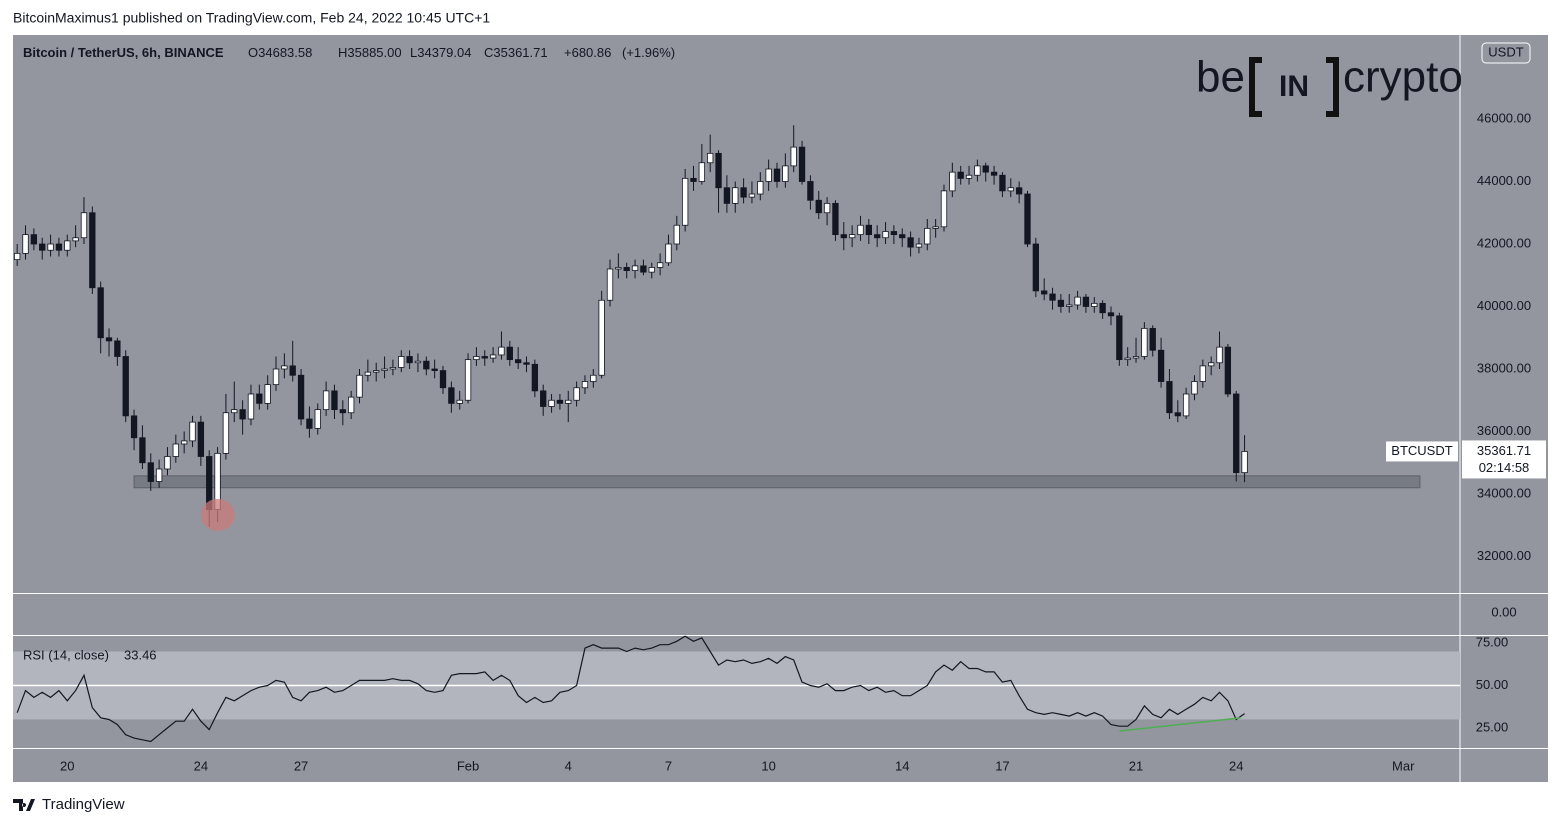  I want to click on y-tick-label: 34000.00, so click(1504, 492).